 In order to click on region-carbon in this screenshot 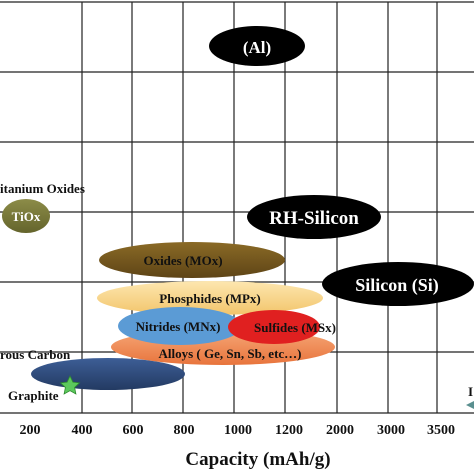, I will do `click(108, 374)`.